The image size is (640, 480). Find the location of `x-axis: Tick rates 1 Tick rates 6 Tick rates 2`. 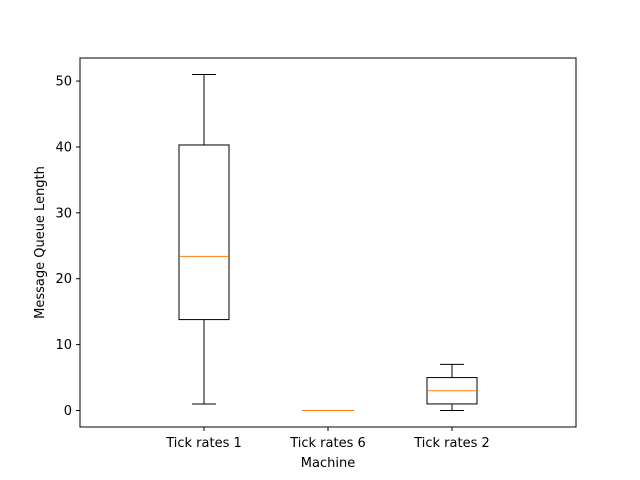

x-axis: Tick rates 1 Tick rates 6 Tick rates 2 is located at coordinates (327, 439).